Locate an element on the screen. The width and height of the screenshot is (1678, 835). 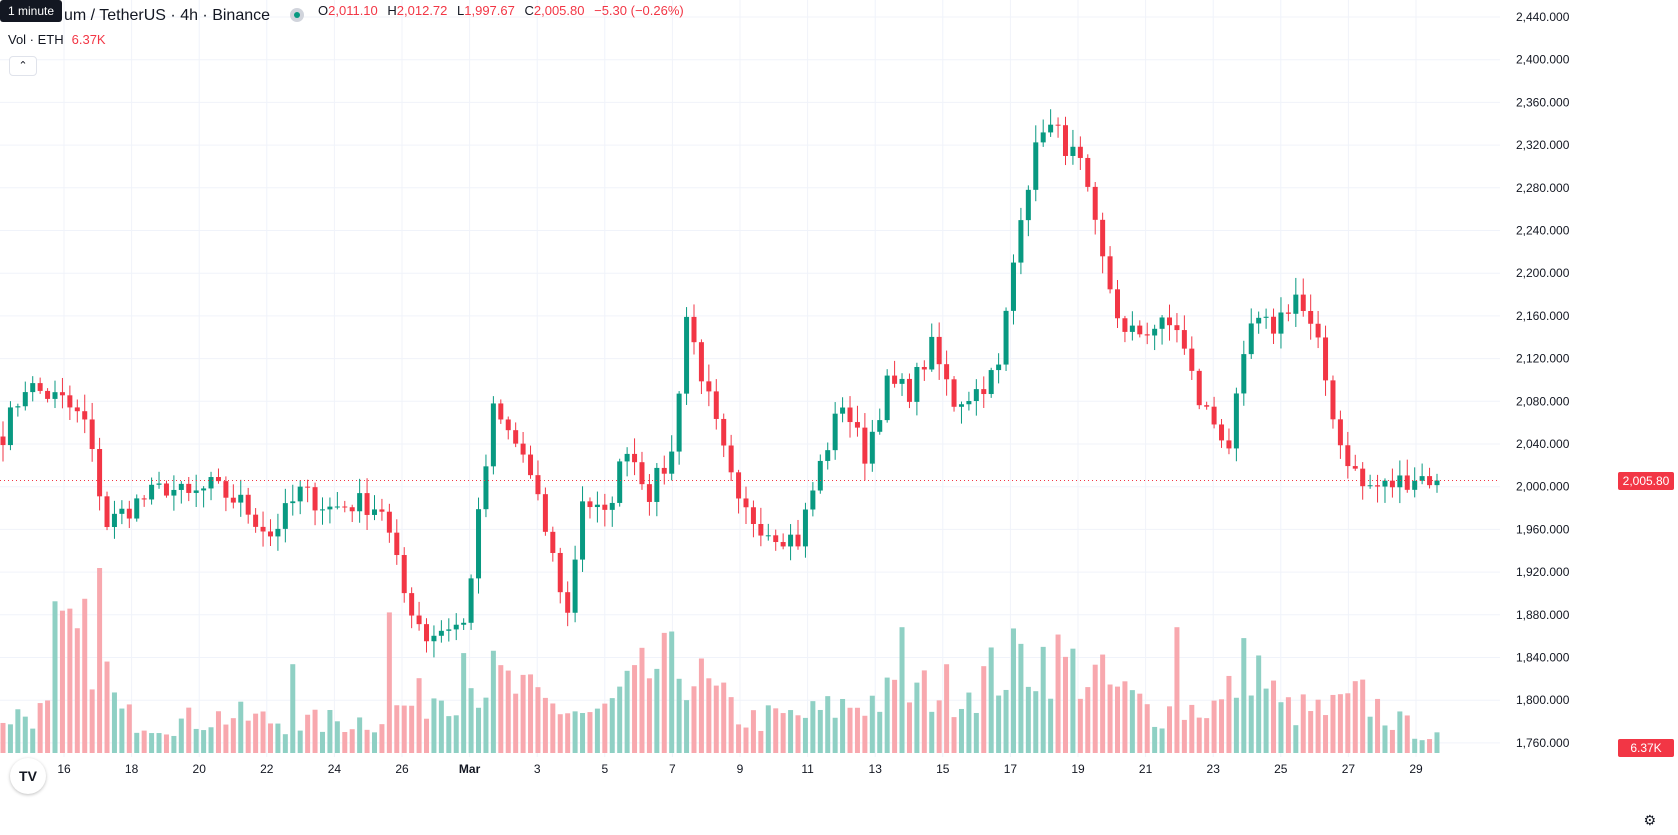
time-tick-label: 18 is located at coordinates (132, 769).